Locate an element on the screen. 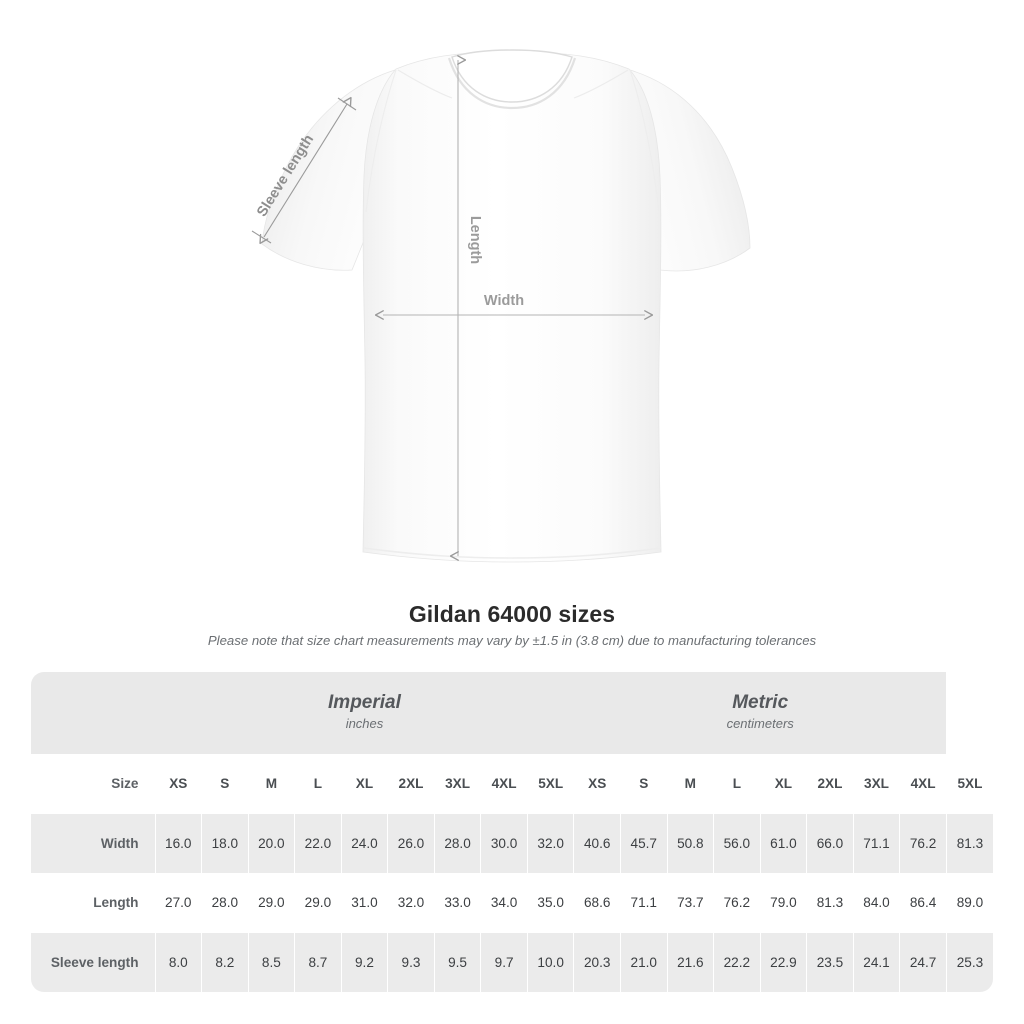 The width and height of the screenshot is (1024, 1024). tshirt-body is located at coordinates (512, 307).